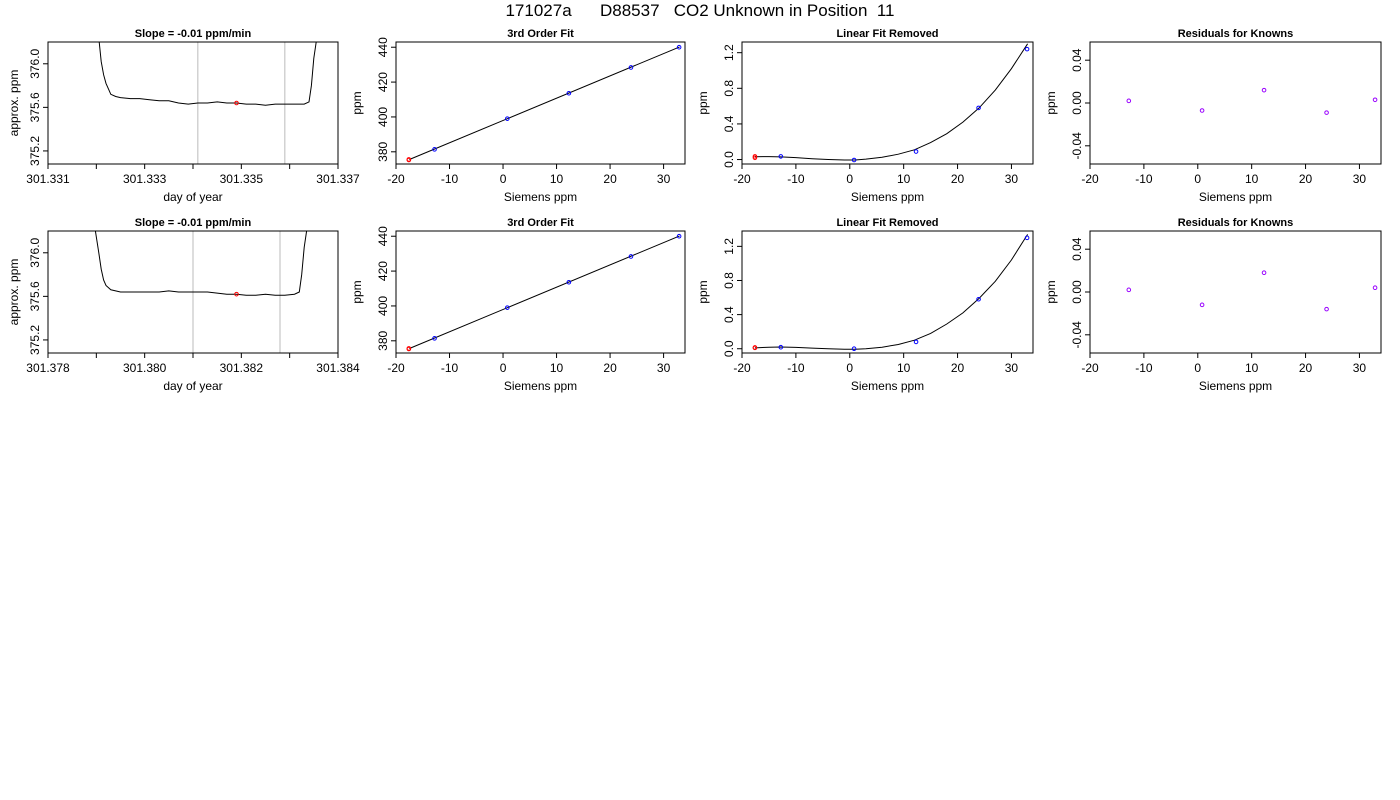  Describe the element at coordinates (1077, 249) in the screenshot. I see `y-tick-label: 0.04` at that location.